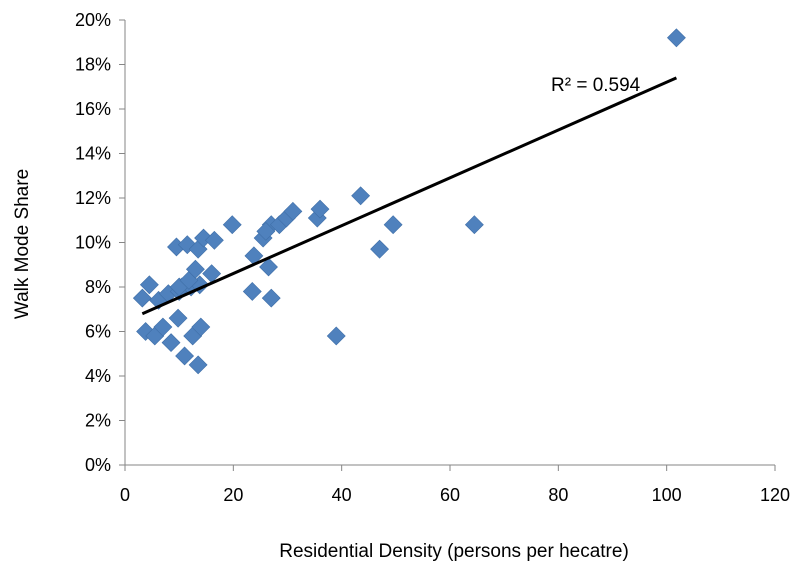 This screenshot has width=805, height=574. I want to click on y-tick-label: 6%, so click(98, 332).